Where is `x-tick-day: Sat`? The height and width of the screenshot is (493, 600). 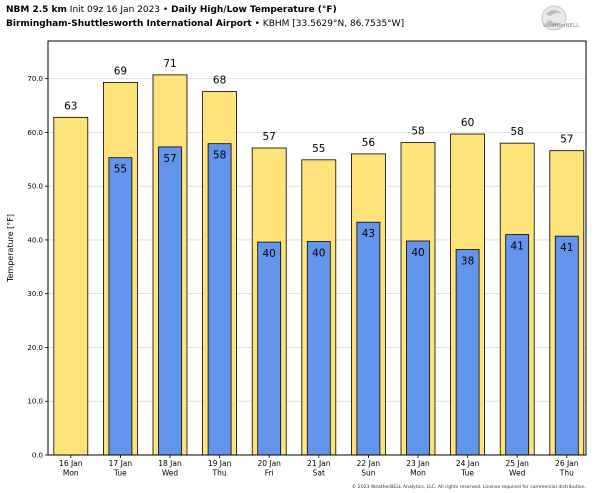 x-tick-day: Sat is located at coordinates (319, 473).